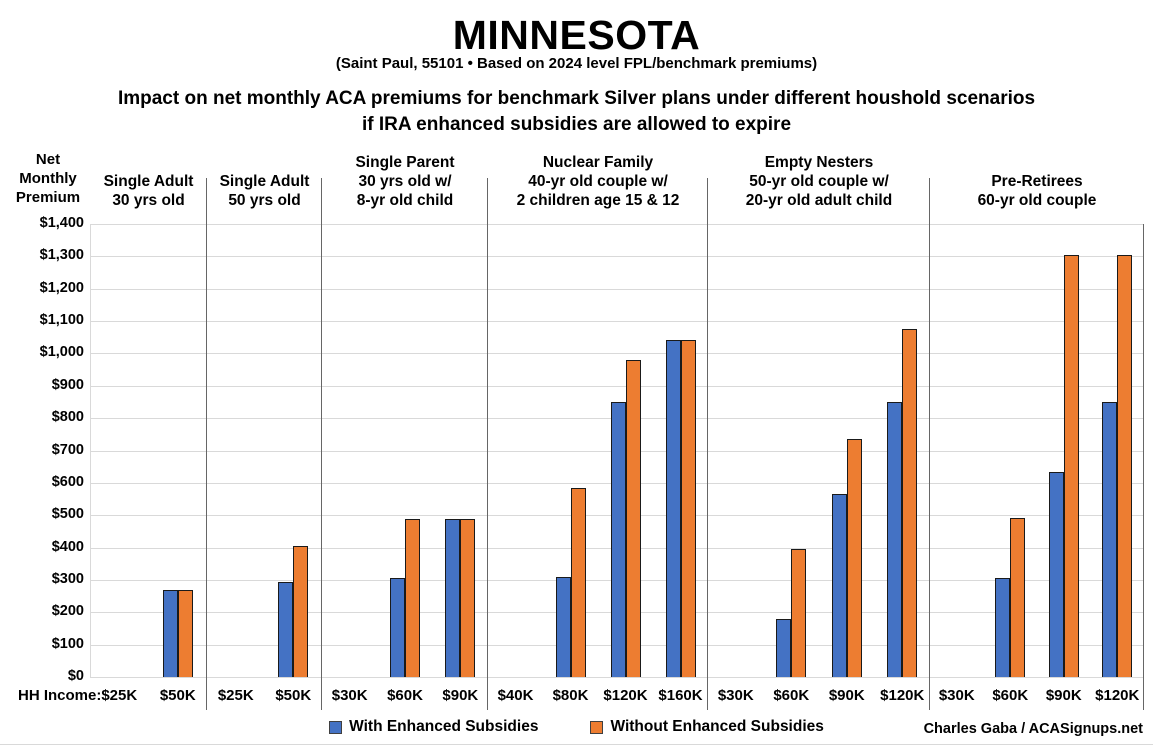 Image resolution: width=1153 pixels, height=750 pixels. I want to click on income-label: $80K, so click(570, 695).